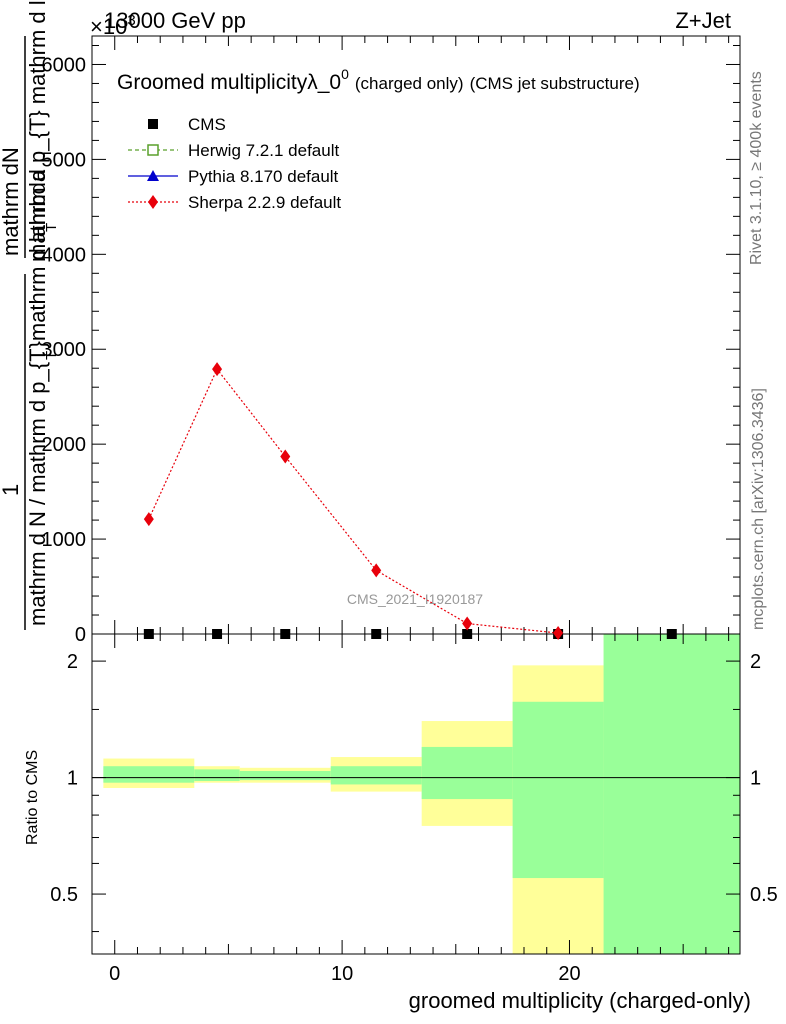  I want to click on xtick-label: 10, so click(342, 974).